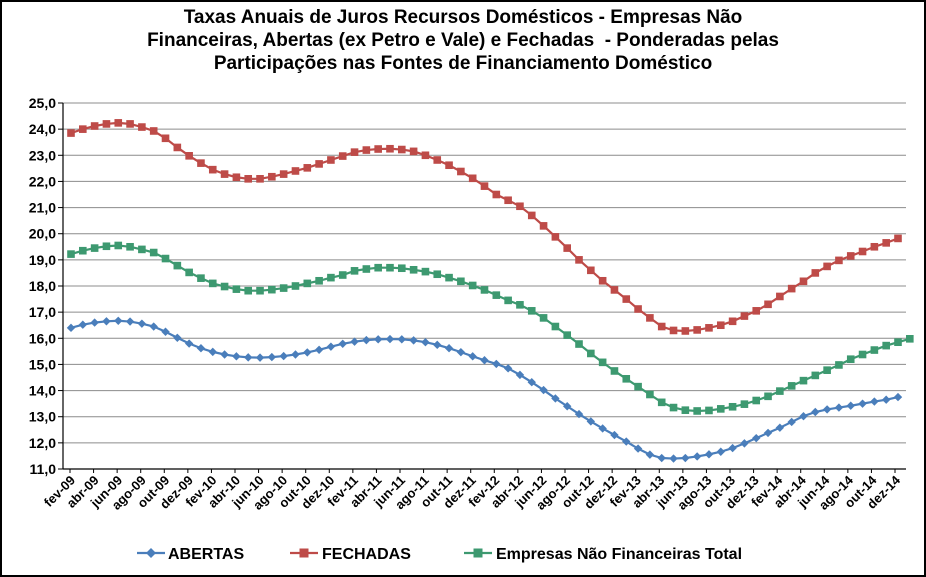 The image size is (926, 577). What do you see at coordinates (350, 554) in the screenshot?
I see `legend-item-2: FECHADAS` at bounding box center [350, 554].